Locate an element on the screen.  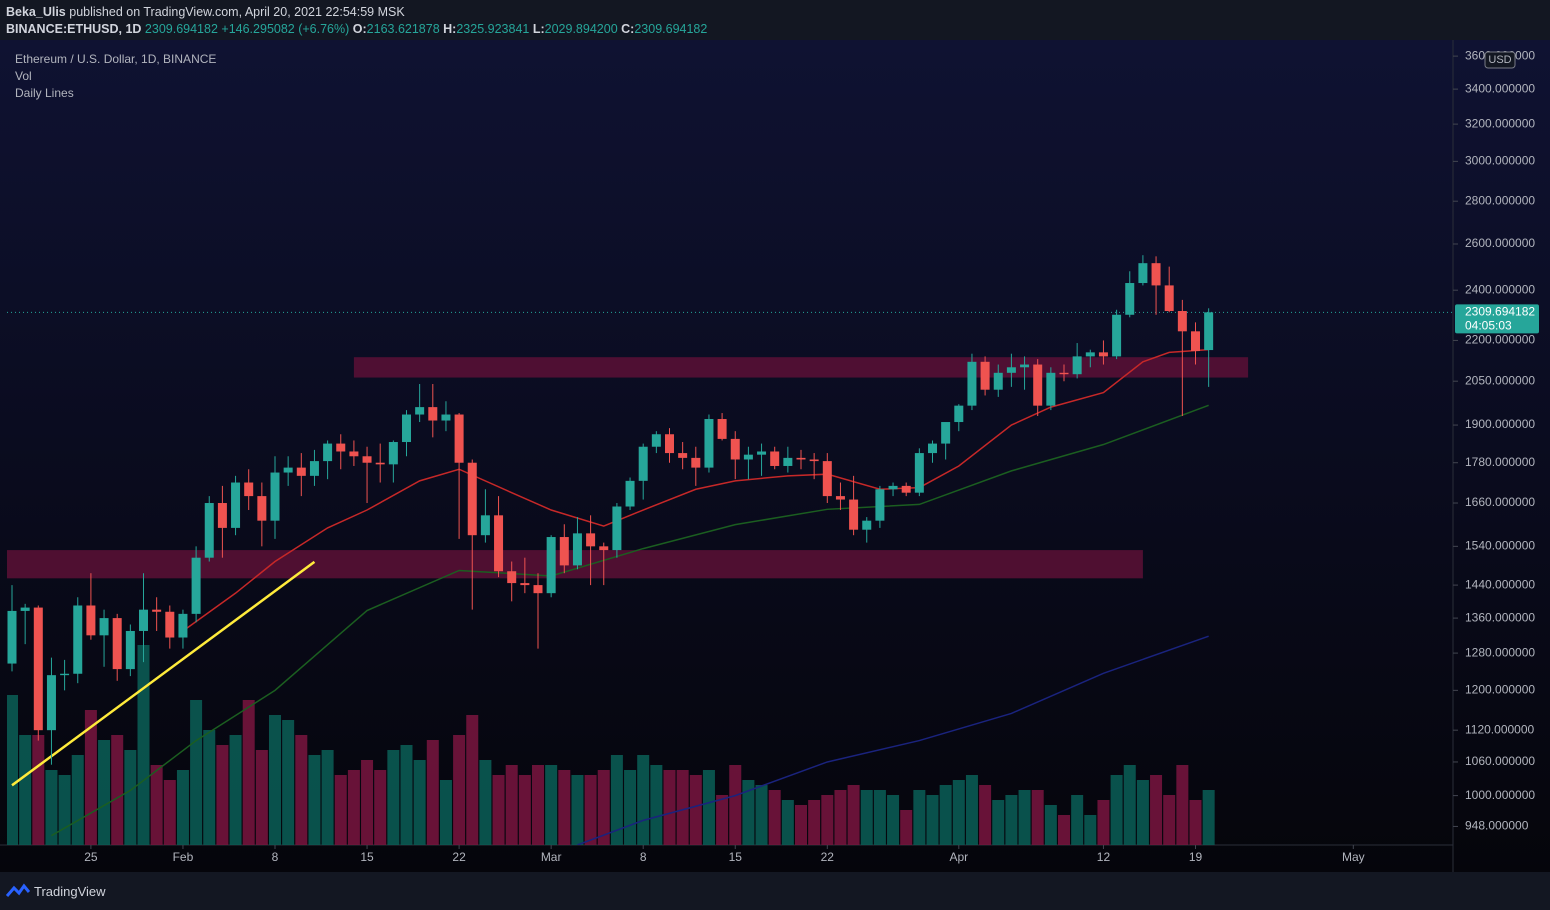
x-tick-label: Feb is located at coordinates (183, 857).